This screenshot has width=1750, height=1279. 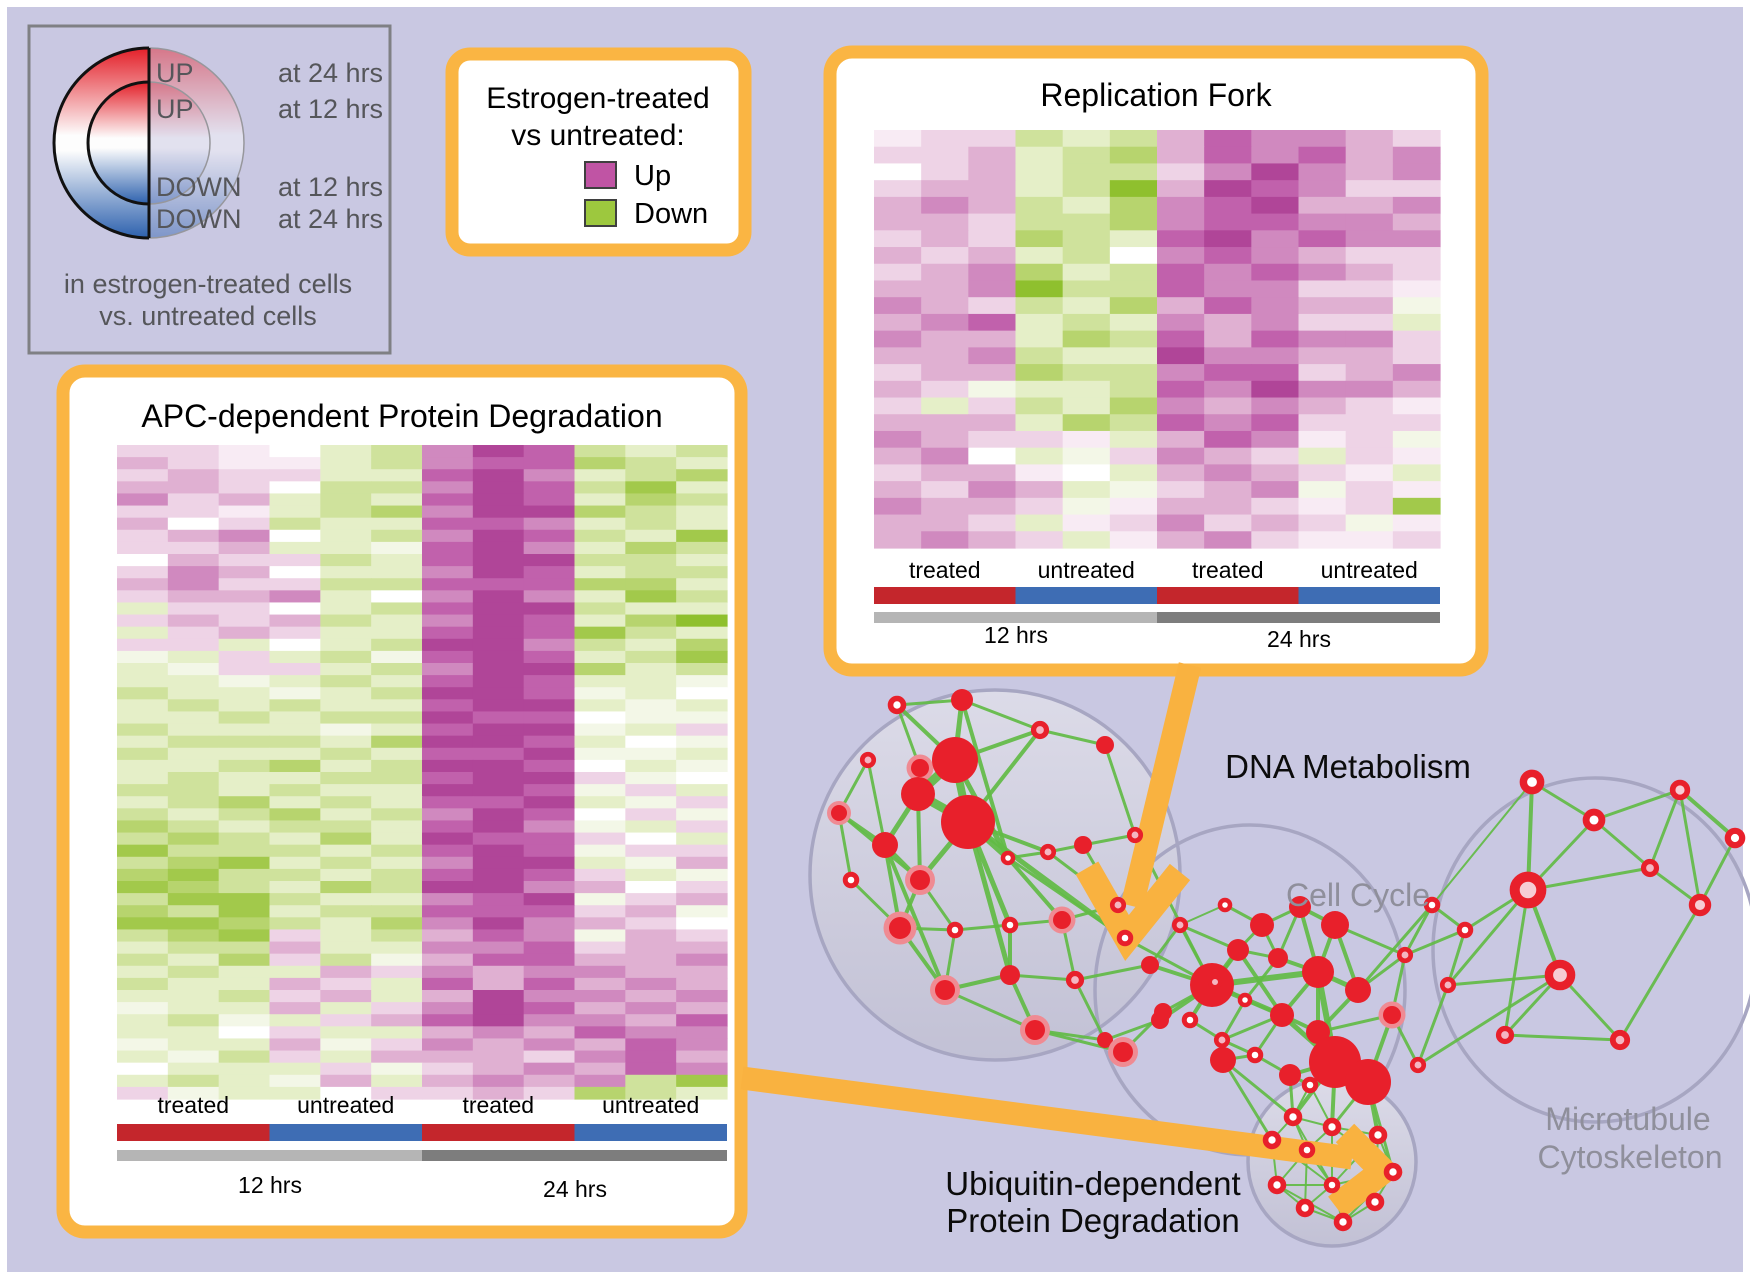 What do you see at coordinates (1015, 617) in the screenshot?
I see `bar-12hrs` at bounding box center [1015, 617].